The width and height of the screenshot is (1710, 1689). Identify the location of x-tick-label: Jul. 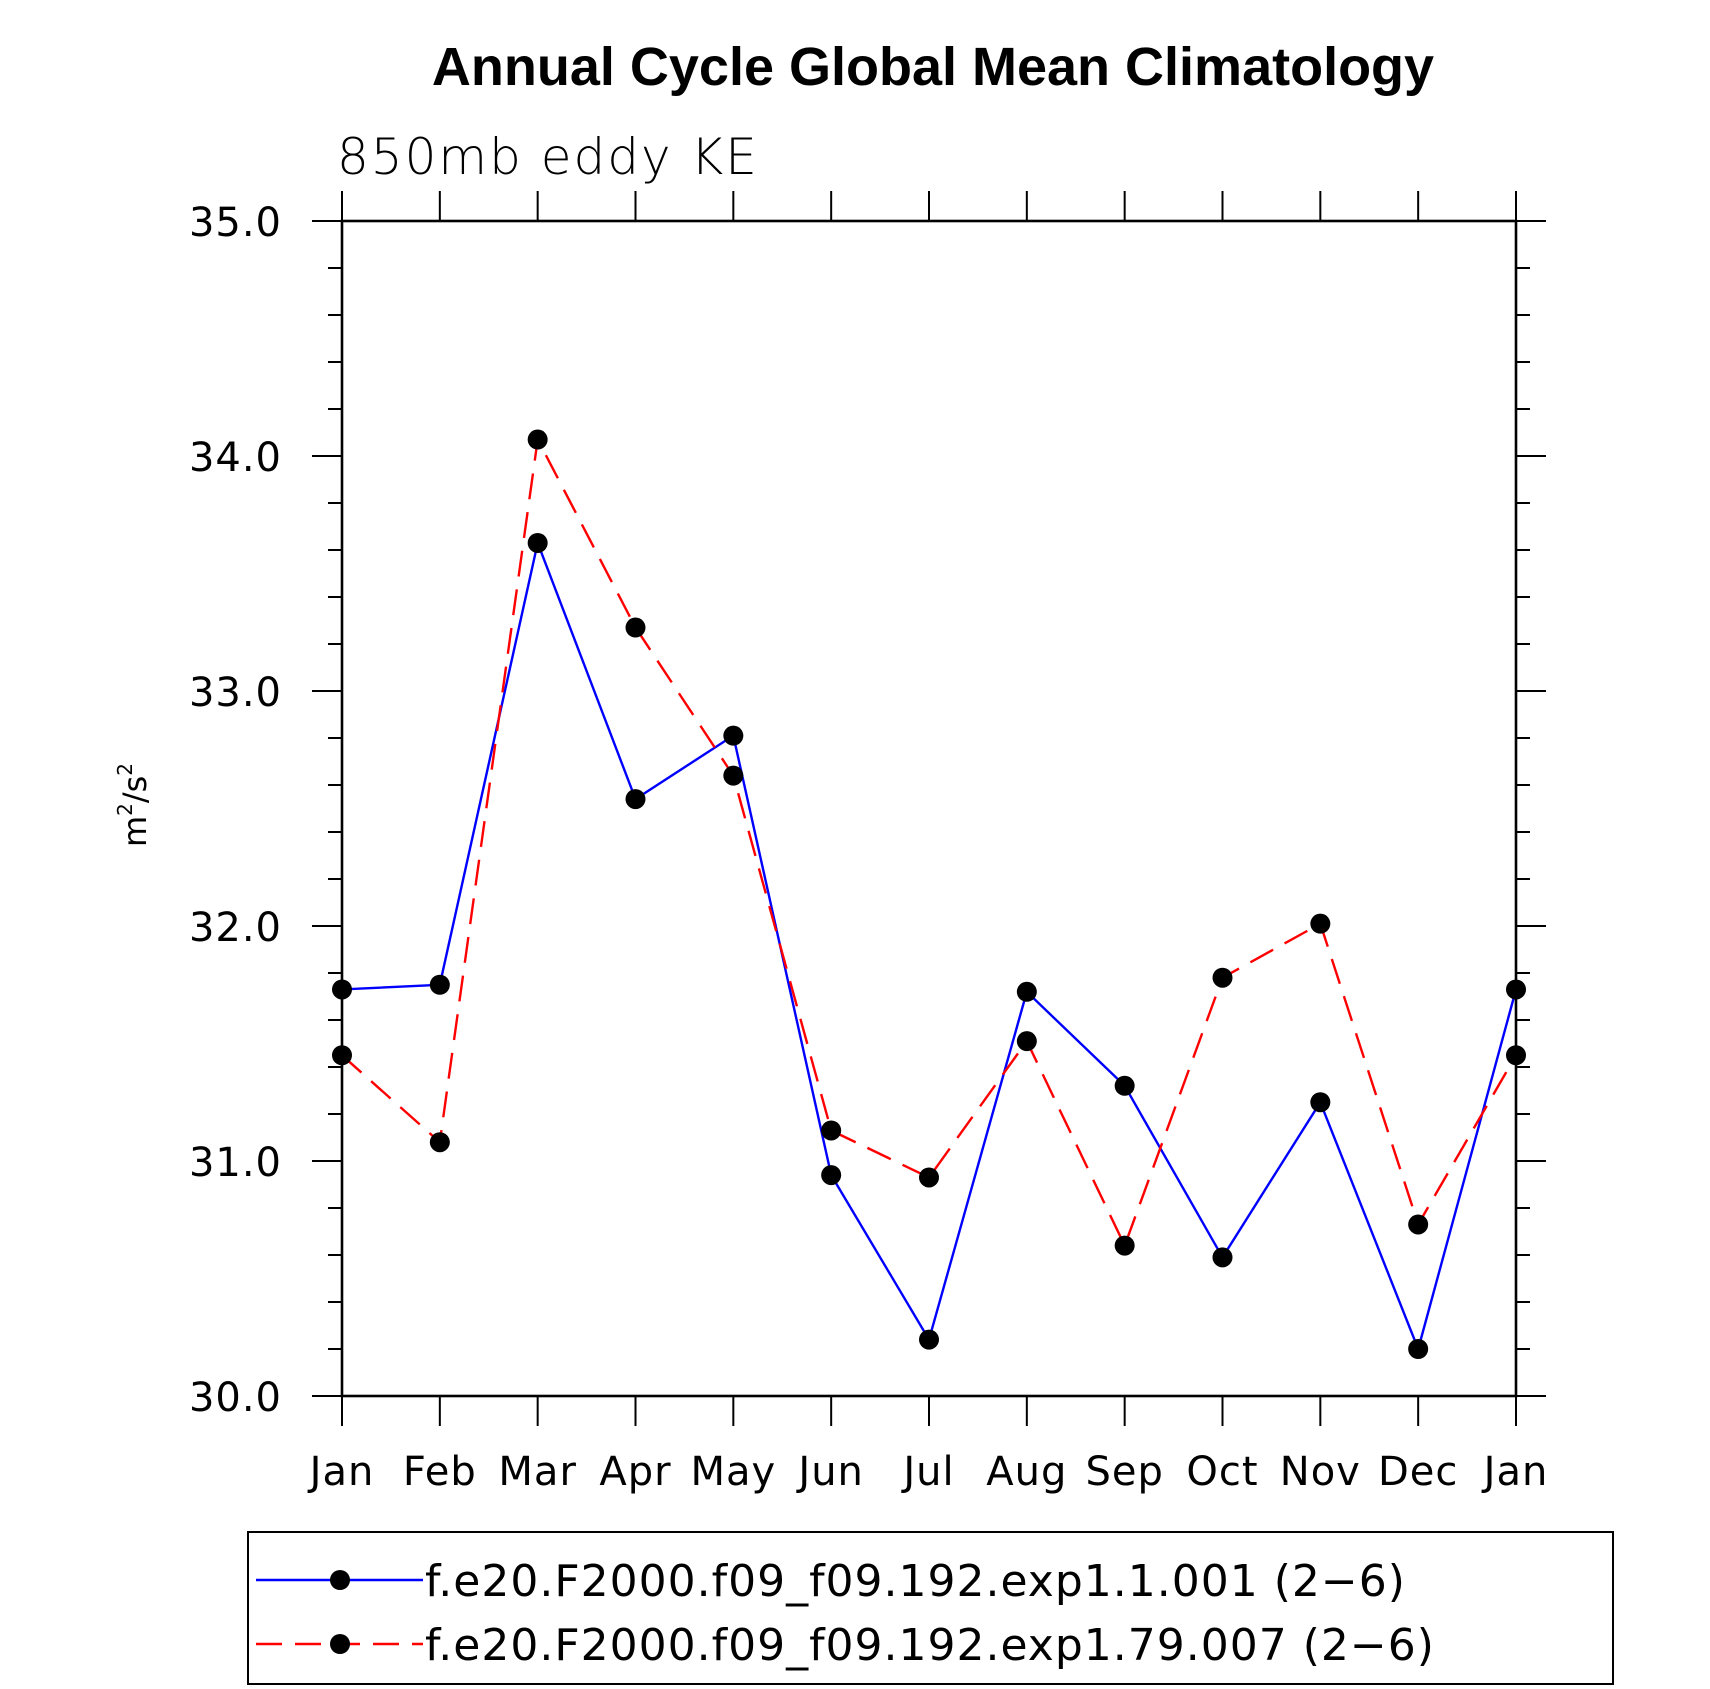
(927, 1472).